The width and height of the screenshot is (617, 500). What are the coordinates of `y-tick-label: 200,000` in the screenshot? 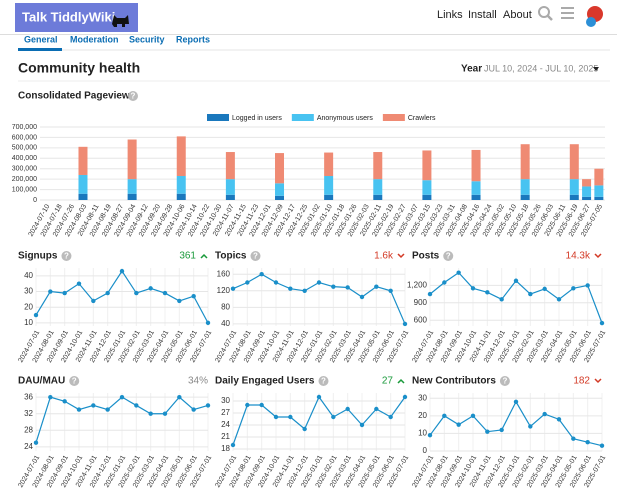 It's located at (24, 179).